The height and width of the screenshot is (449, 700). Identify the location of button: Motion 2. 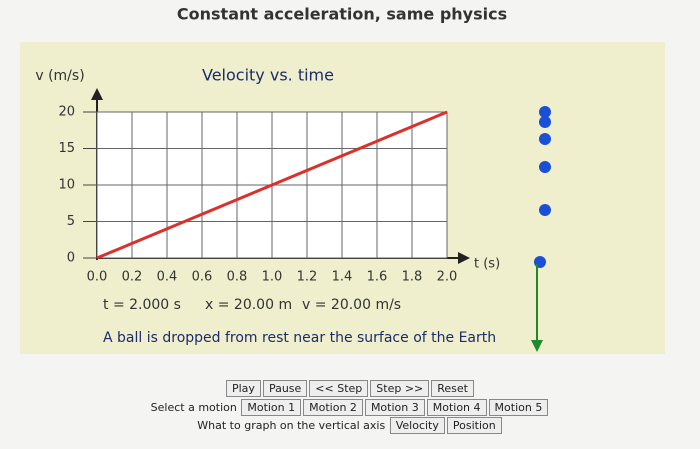
(333, 407).